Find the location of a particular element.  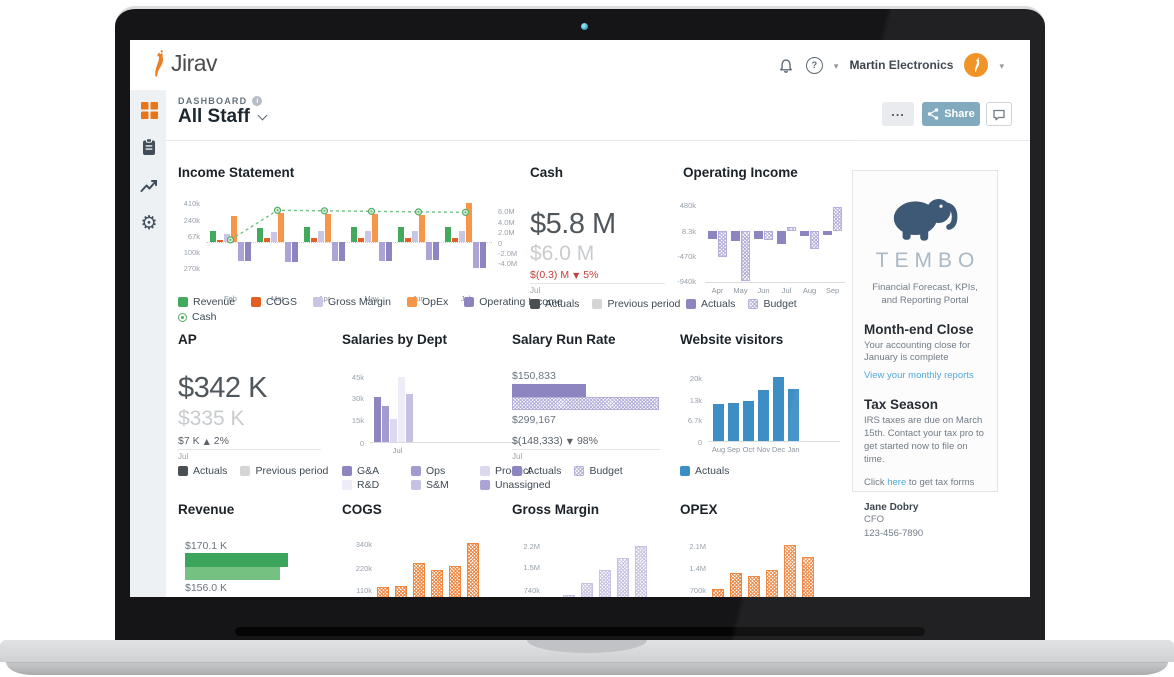

zero-line is located at coordinates (349, 242).